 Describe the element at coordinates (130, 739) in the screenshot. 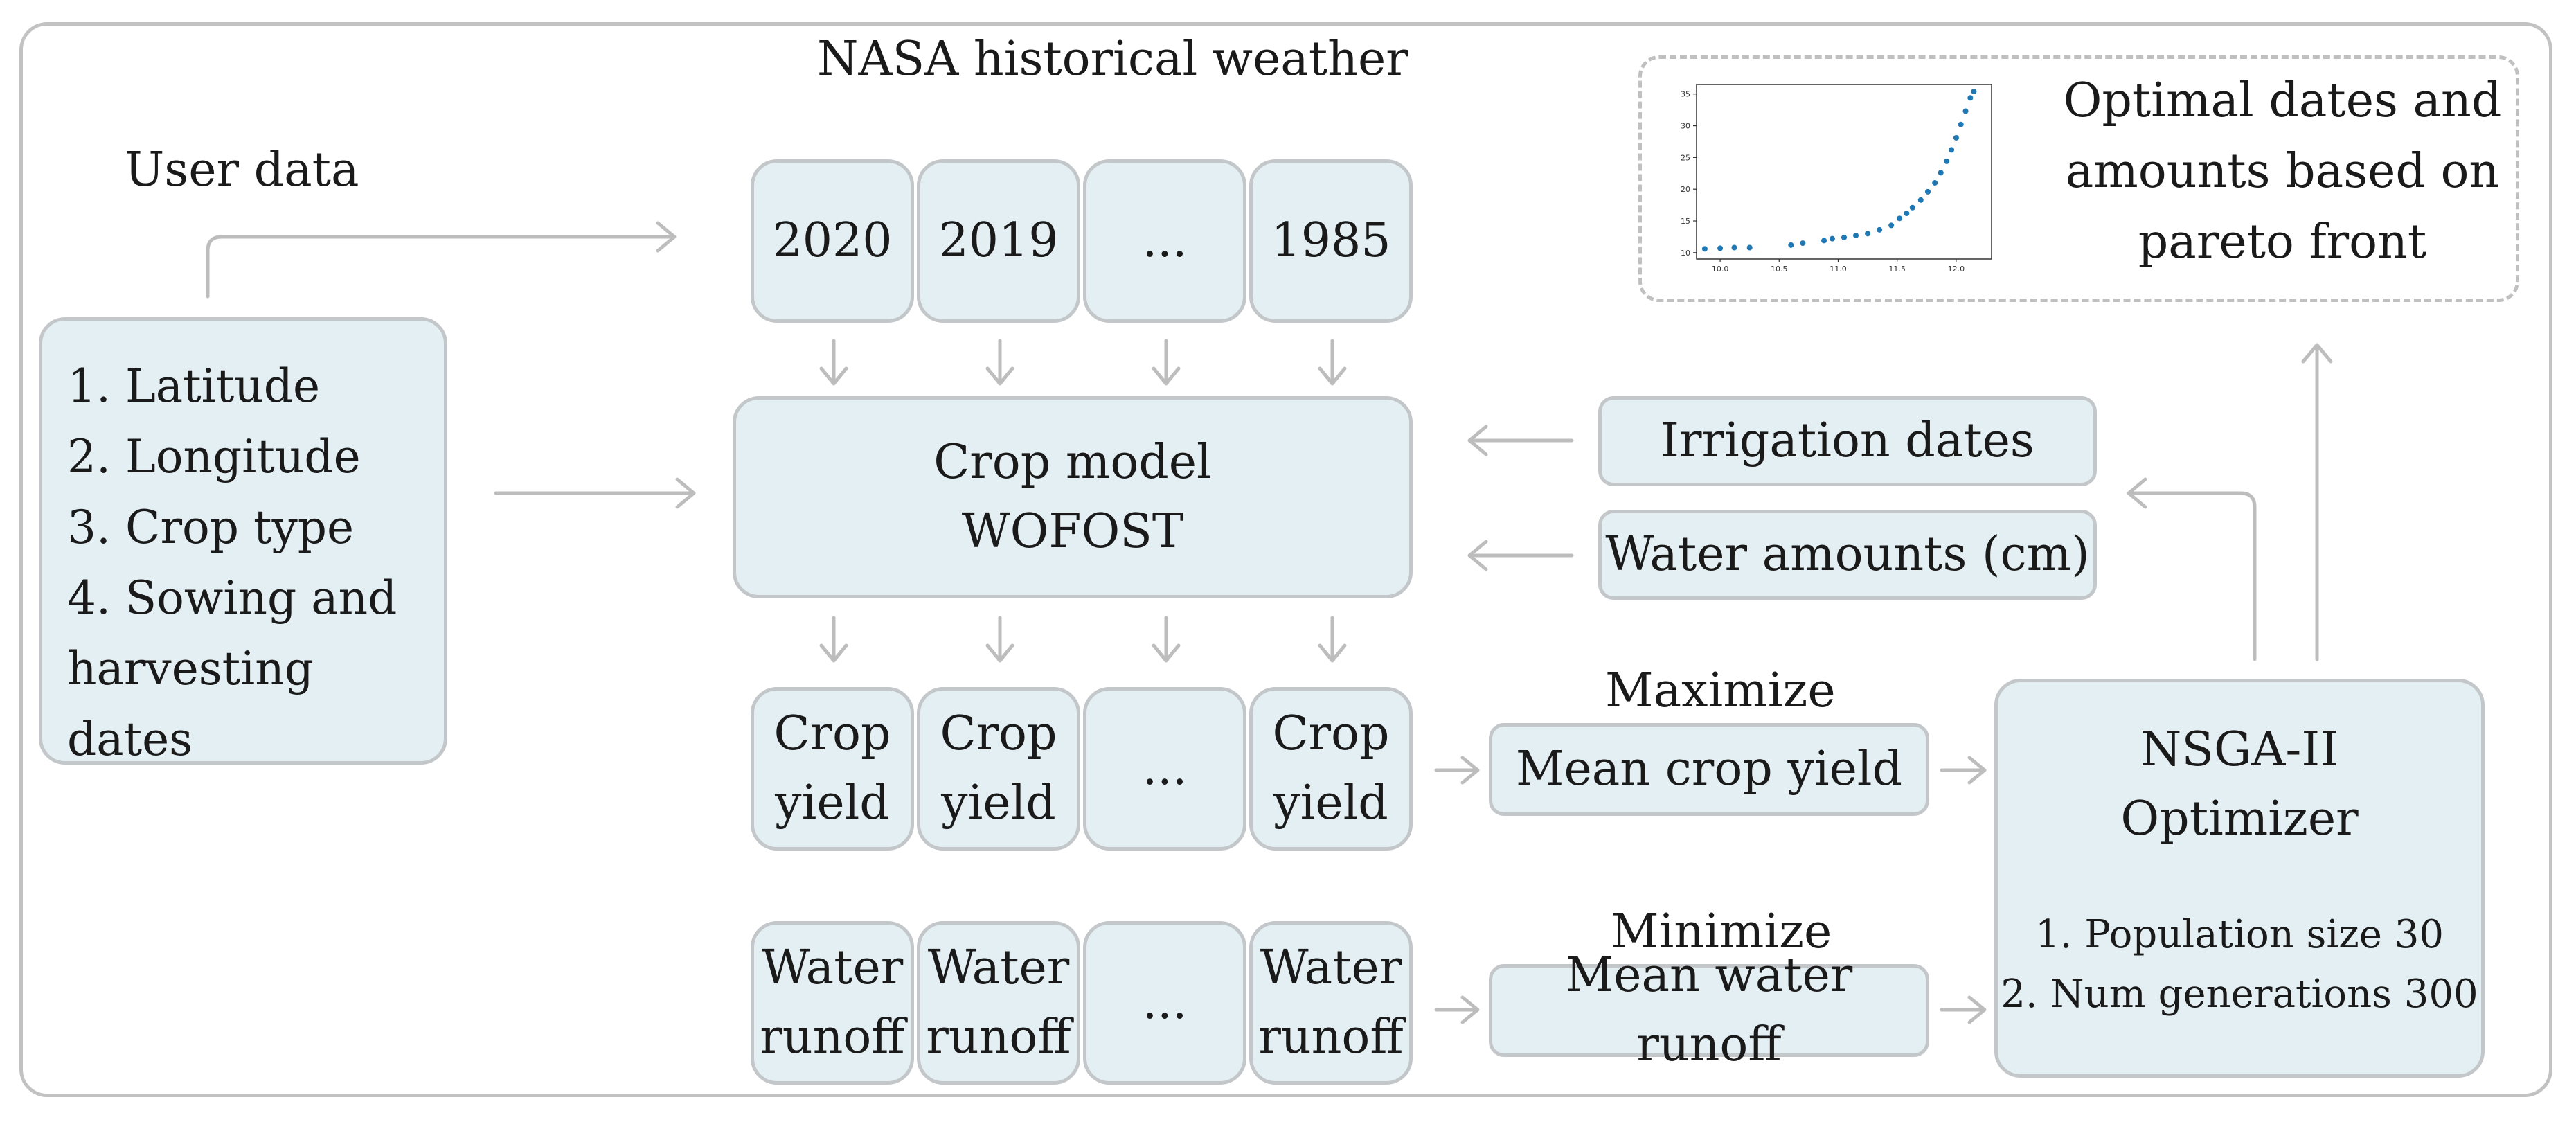

I see `user-item-dates: dates` at that location.